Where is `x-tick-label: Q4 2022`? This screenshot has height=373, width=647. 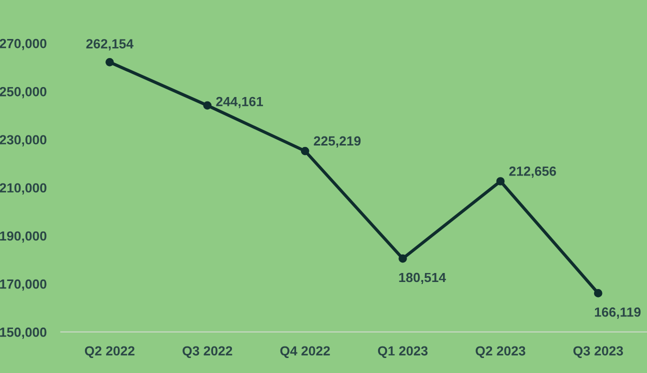
x-tick-label: Q4 2022 is located at coordinates (305, 352).